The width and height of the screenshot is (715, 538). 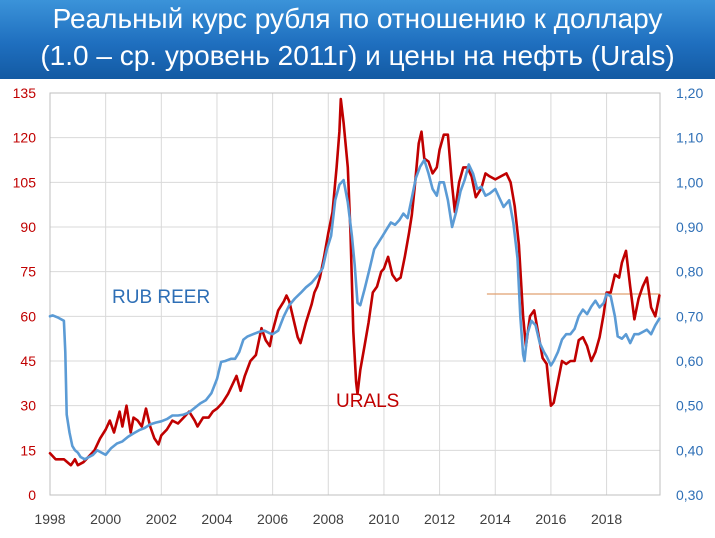 What do you see at coordinates (161, 297) in the screenshot?
I see `annotation-rub-reer: RUB REER` at bounding box center [161, 297].